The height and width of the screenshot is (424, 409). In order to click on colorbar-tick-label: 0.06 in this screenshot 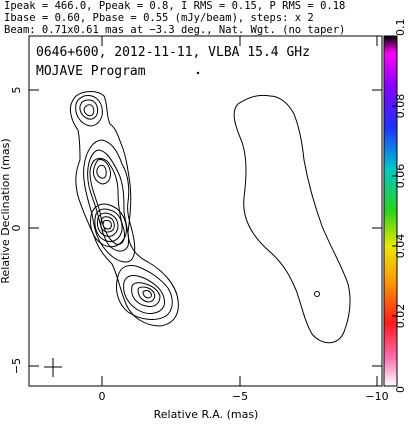, I will do `click(400, 176)`.